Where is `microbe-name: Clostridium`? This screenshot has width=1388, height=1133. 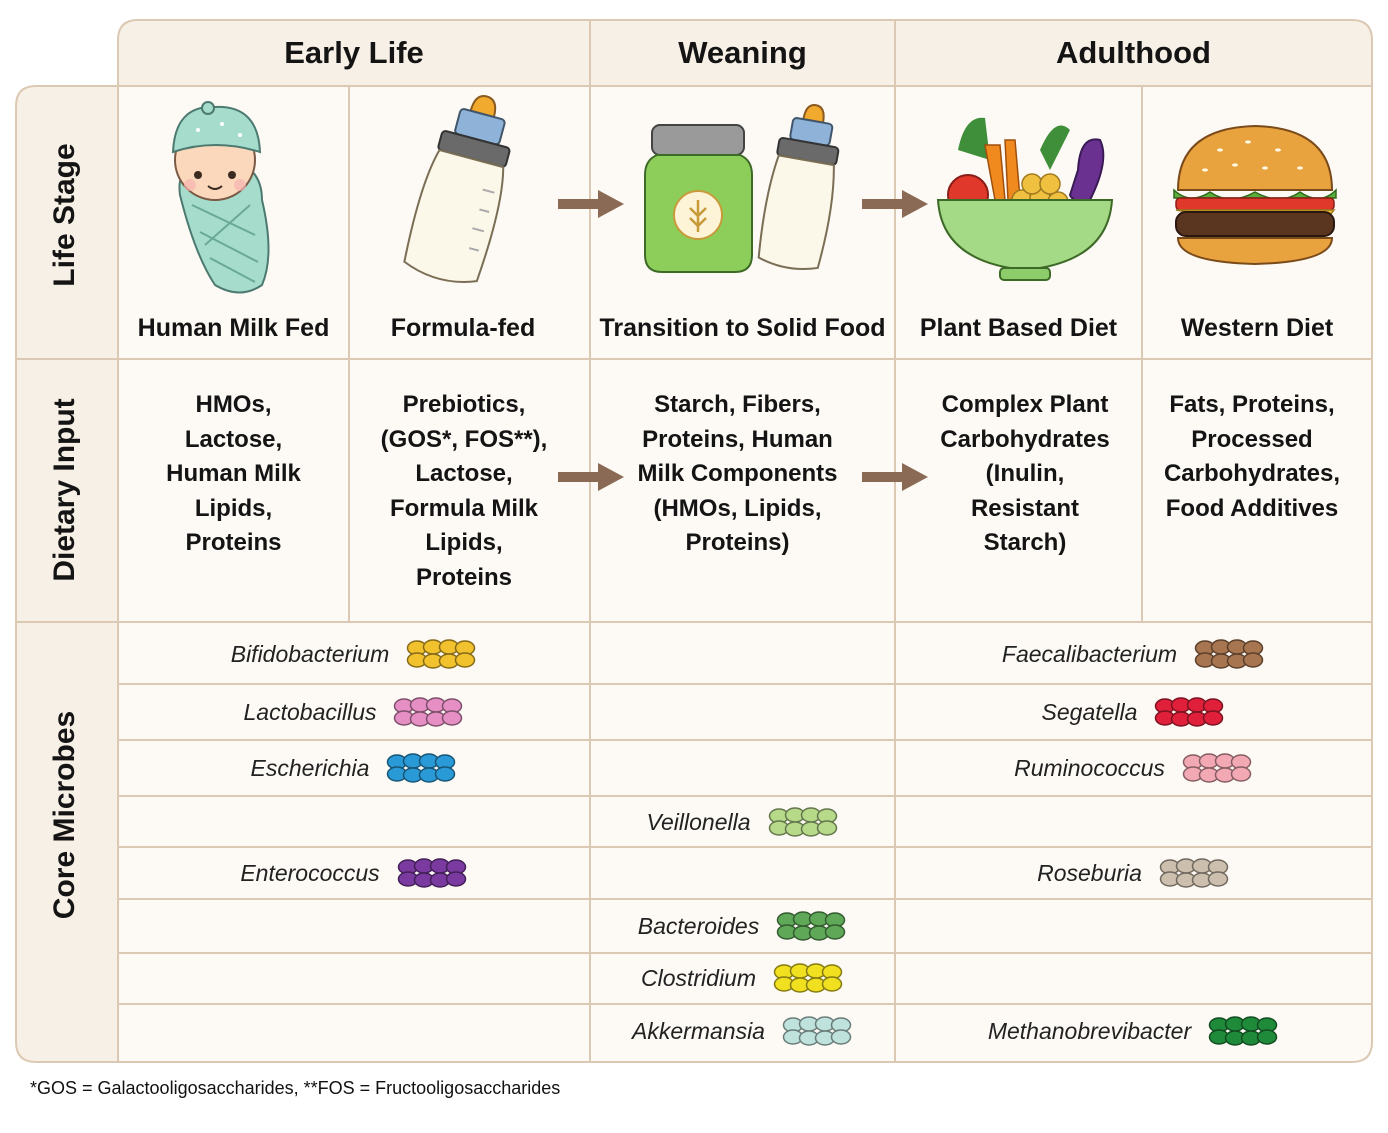 microbe-name: Clostridium is located at coordinates (698, 977).